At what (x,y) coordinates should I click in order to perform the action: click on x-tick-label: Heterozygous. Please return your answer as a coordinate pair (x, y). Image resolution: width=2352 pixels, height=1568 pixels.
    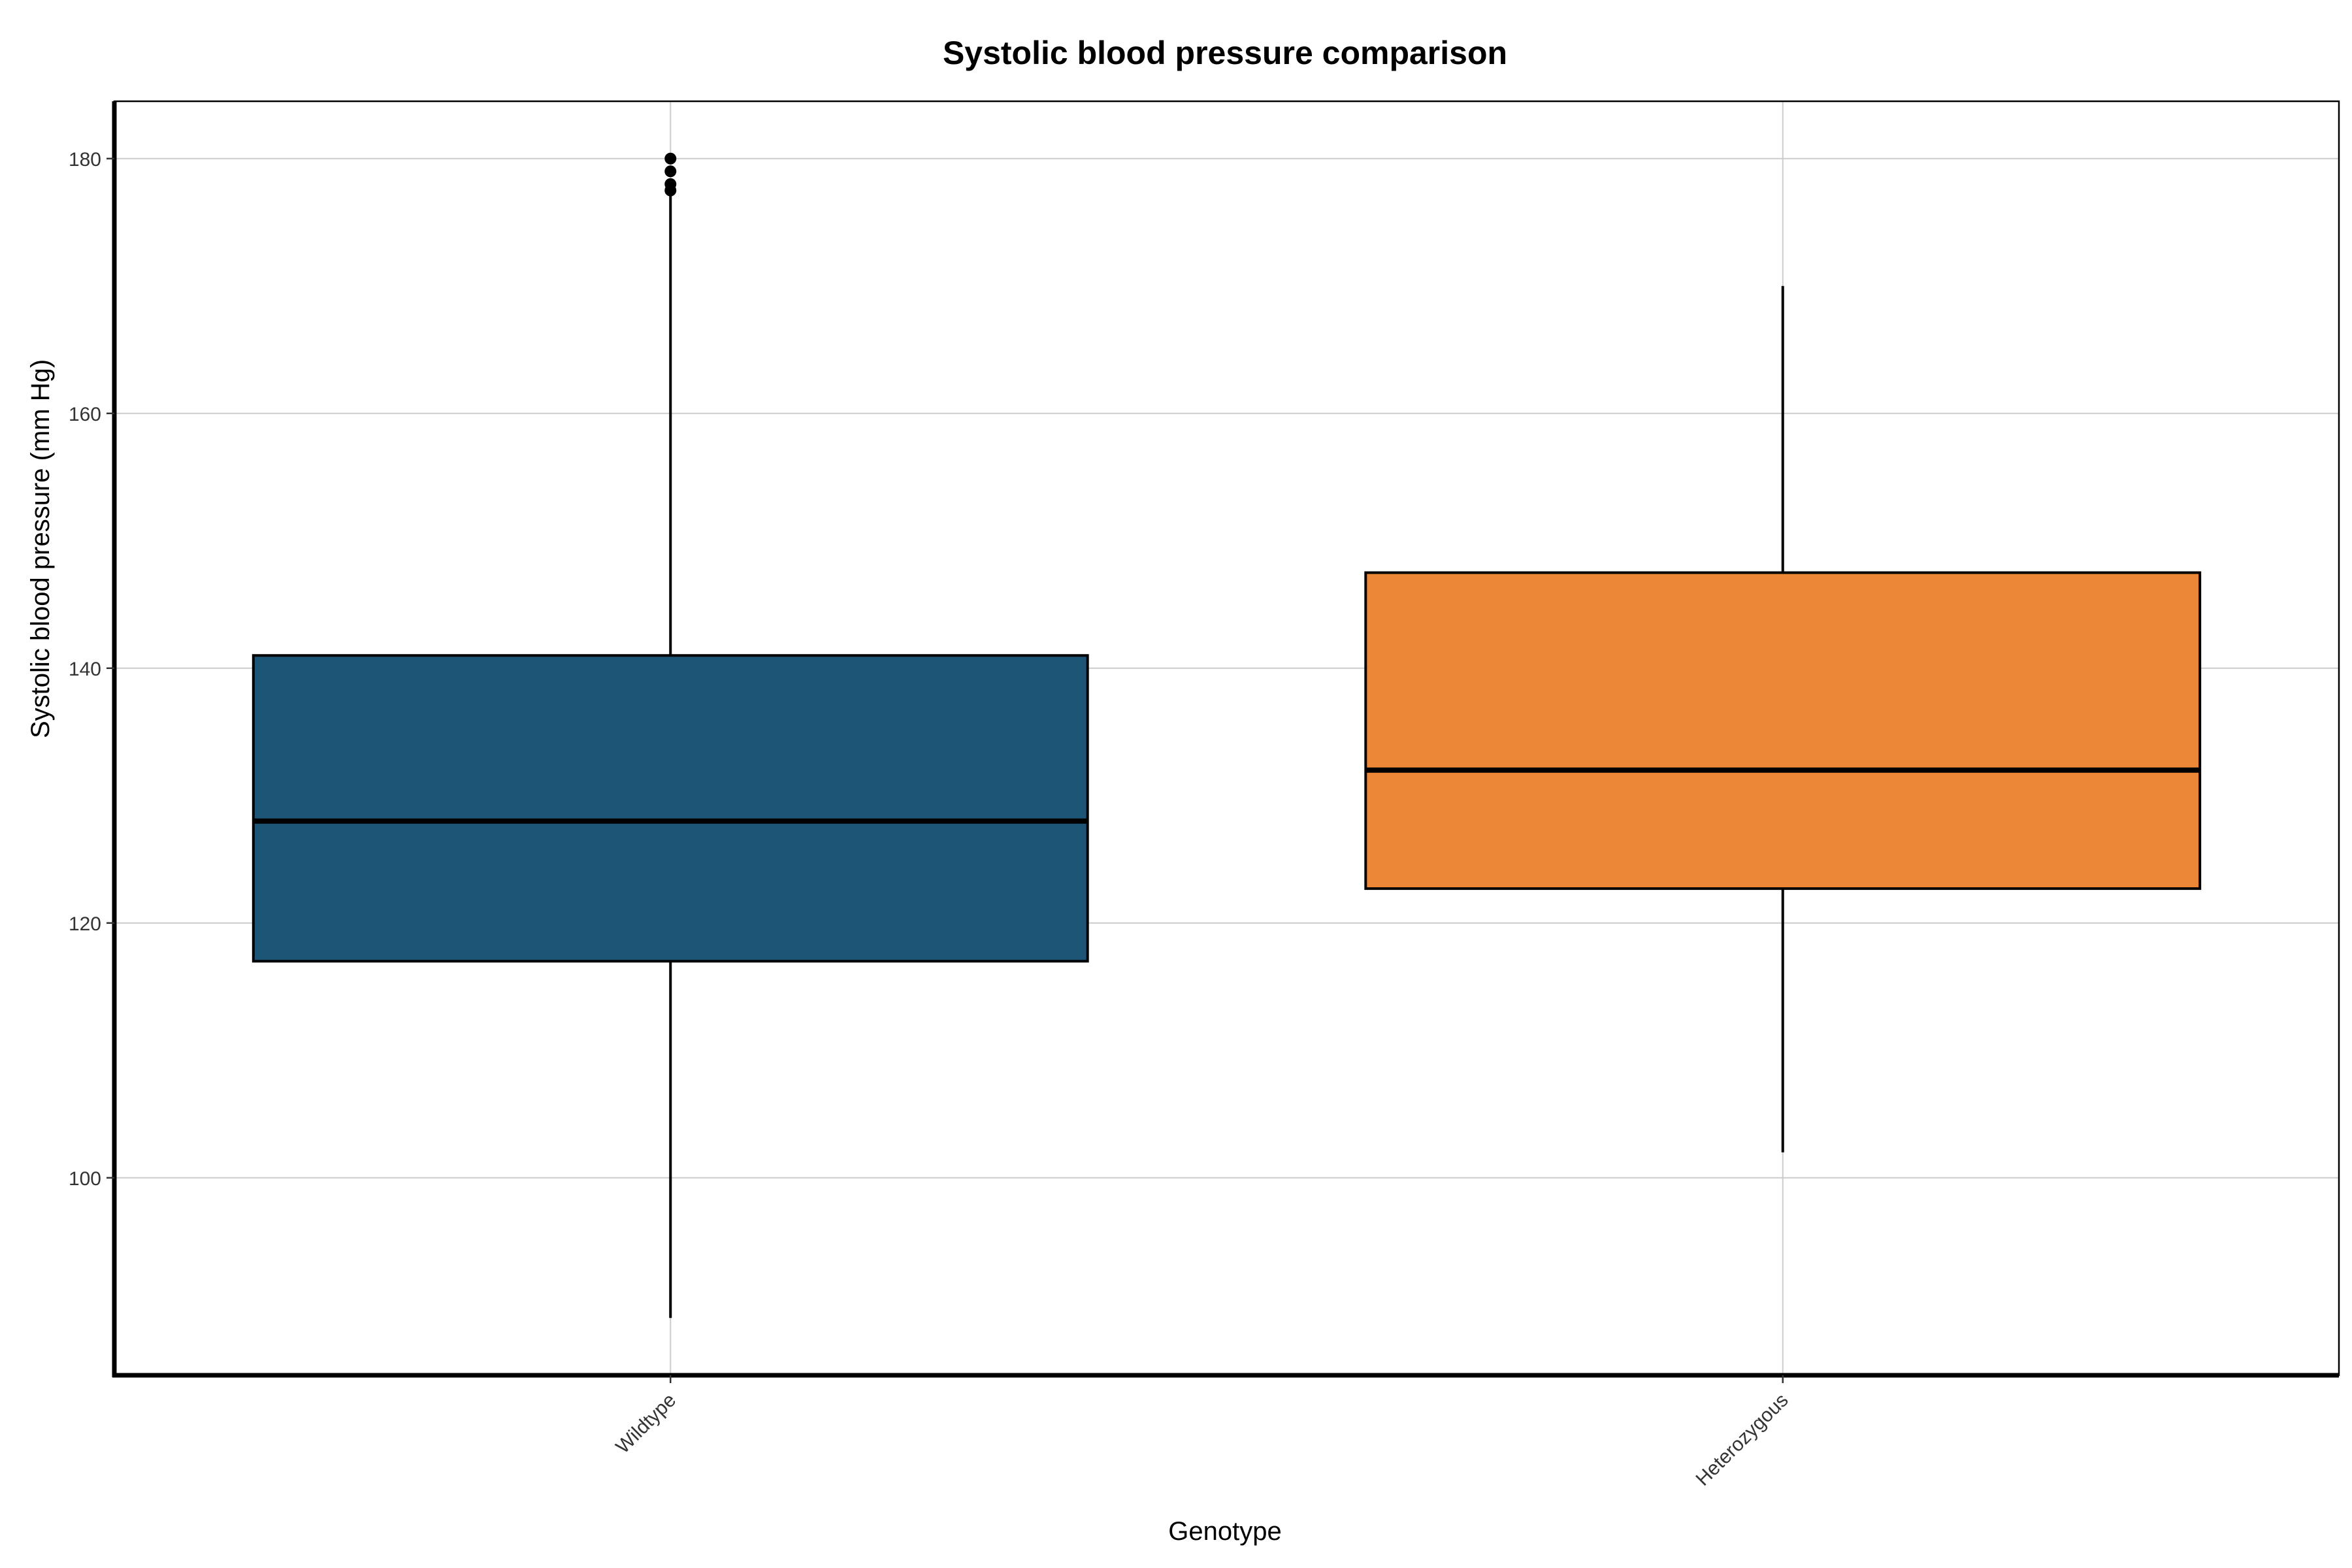
    Looking at the image, I should click on (1741, 1440).